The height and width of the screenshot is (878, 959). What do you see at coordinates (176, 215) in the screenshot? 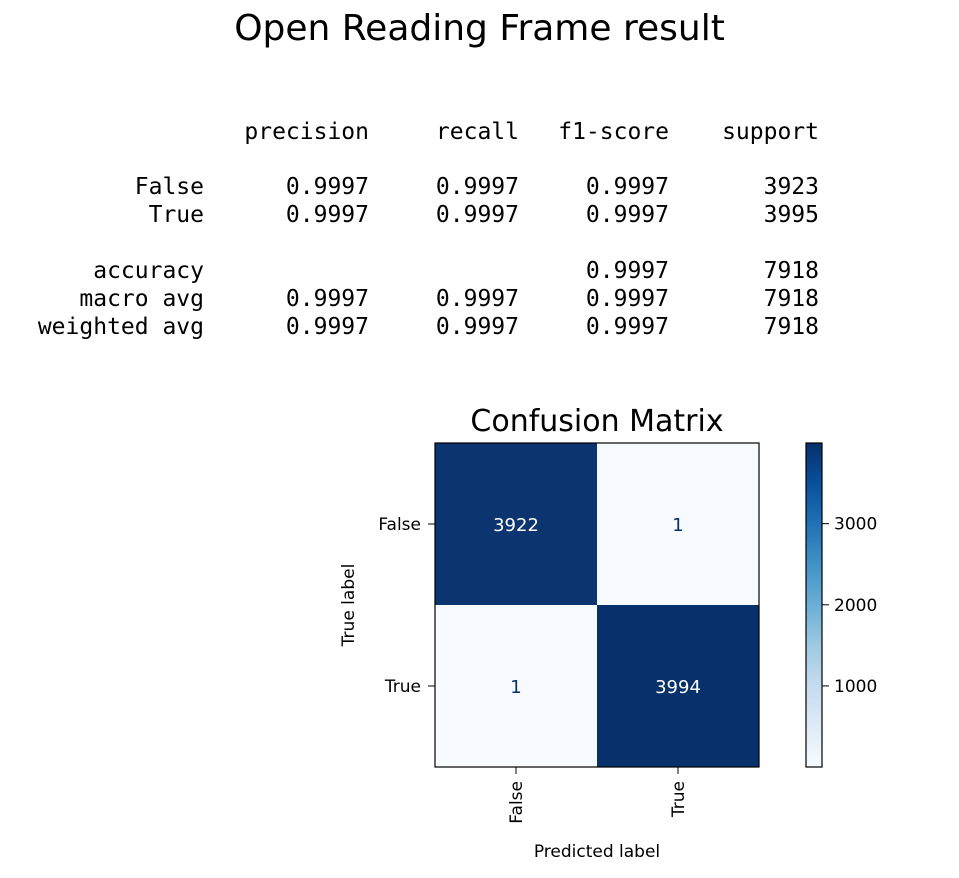
I see `row-label: True` at bounding box center [176, 215].